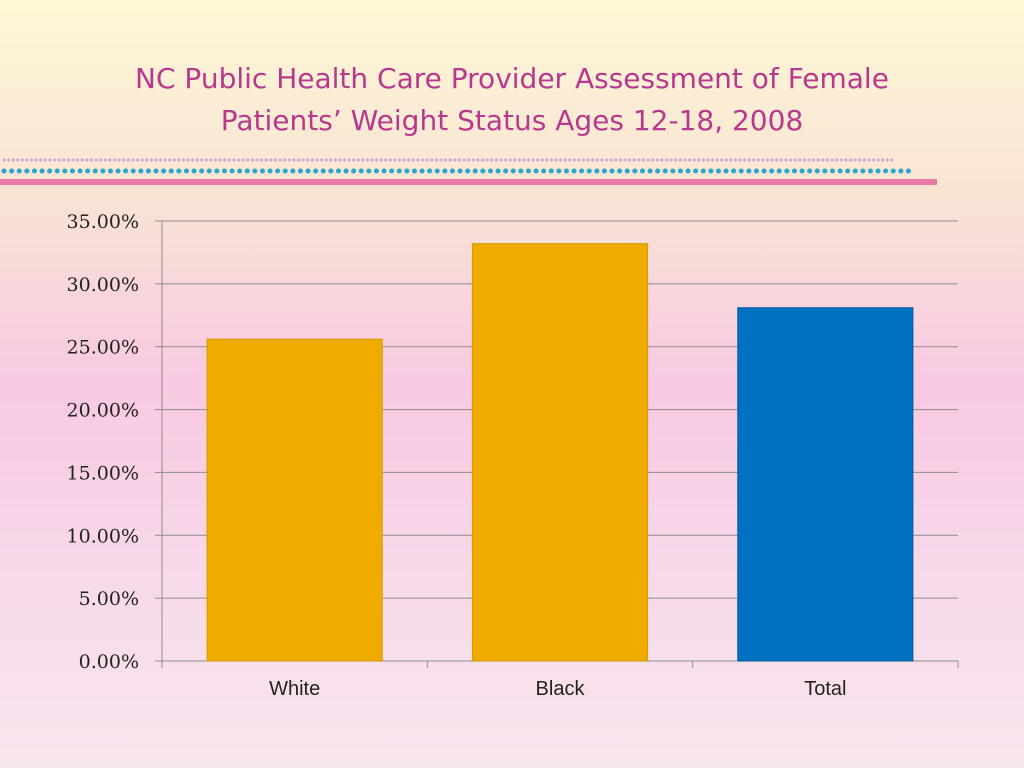  What do you see at coordinates (103, 411) in the screenshot?
I see `y-tick-label: 20.00%` at bounding box center [103, 411].